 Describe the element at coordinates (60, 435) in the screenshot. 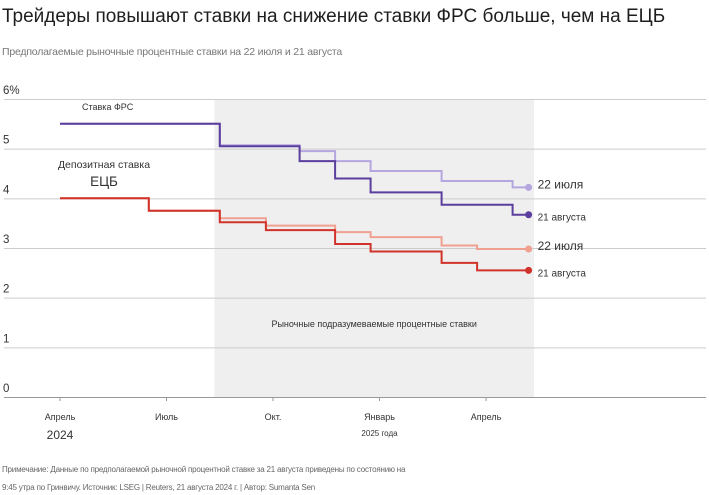

I see `x-year-label: 2024` at that location.